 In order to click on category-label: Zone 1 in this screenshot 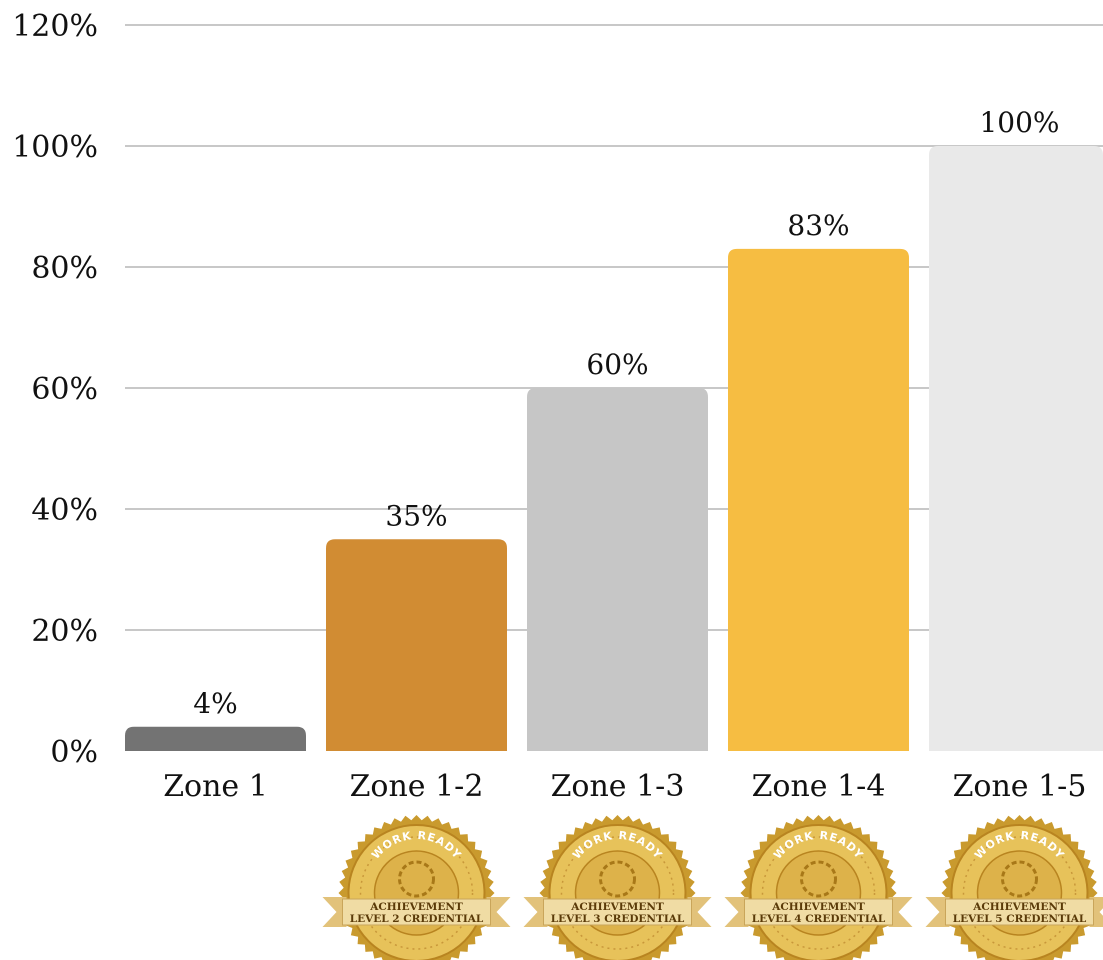, I will do `click(215, 786)`.